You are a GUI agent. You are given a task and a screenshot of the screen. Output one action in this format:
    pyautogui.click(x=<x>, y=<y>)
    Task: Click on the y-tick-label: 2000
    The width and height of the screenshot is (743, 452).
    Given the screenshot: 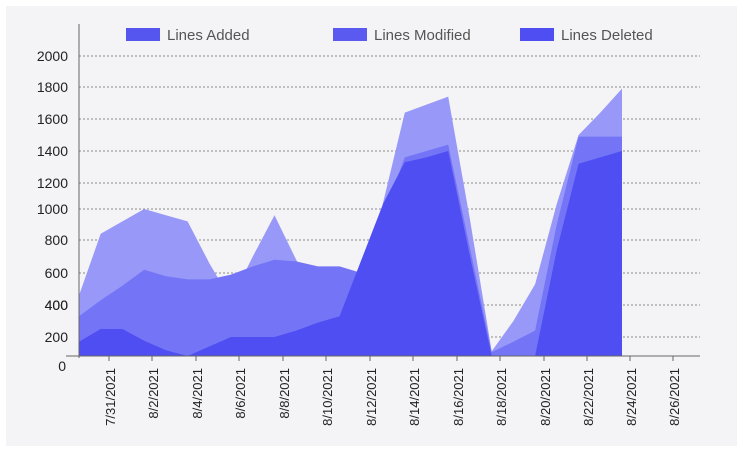 What is the action you would take?
    pyautogui.click(x=52, y=56)
    